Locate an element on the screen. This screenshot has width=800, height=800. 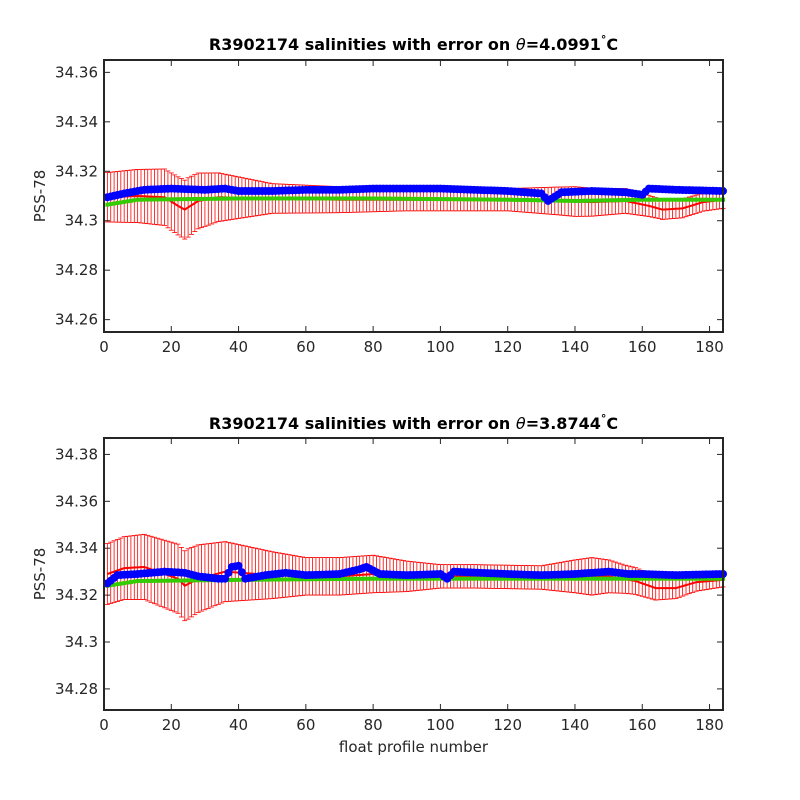
blue-markers is located at coordinates (415, 574).